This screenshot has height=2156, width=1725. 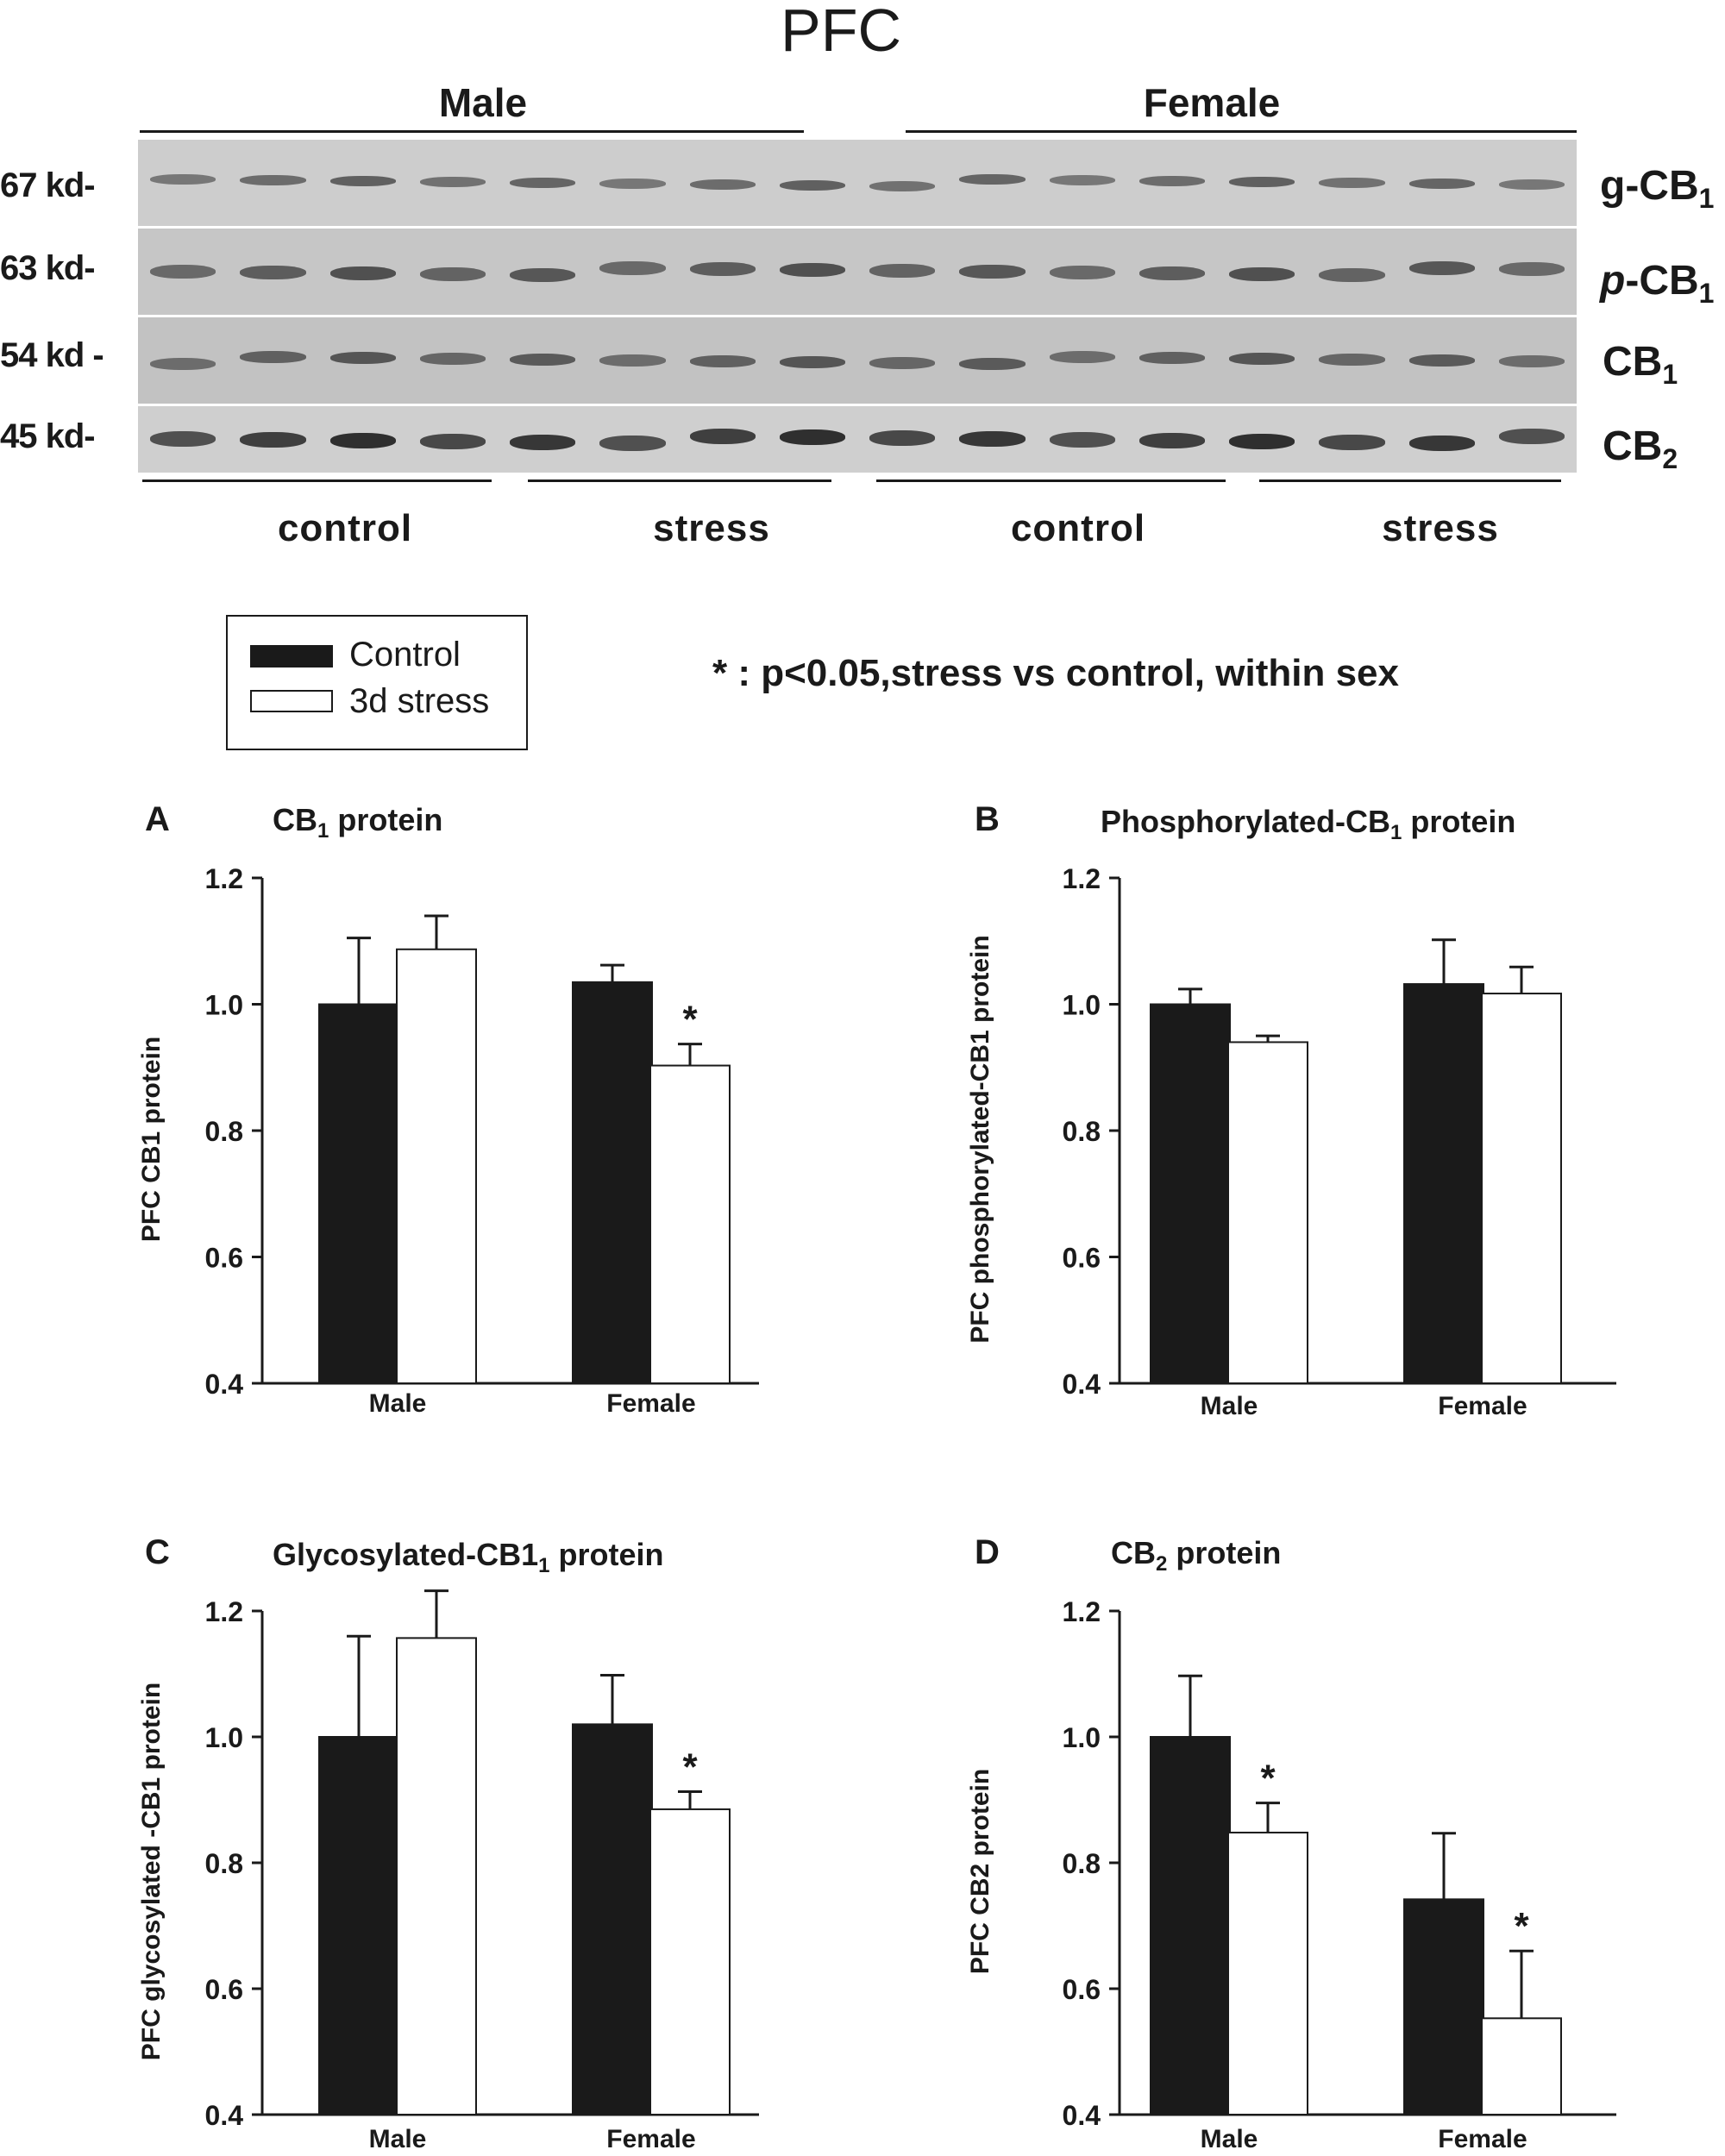 I want to click on group-label-female-control: control, so click(x=1078, y=528).